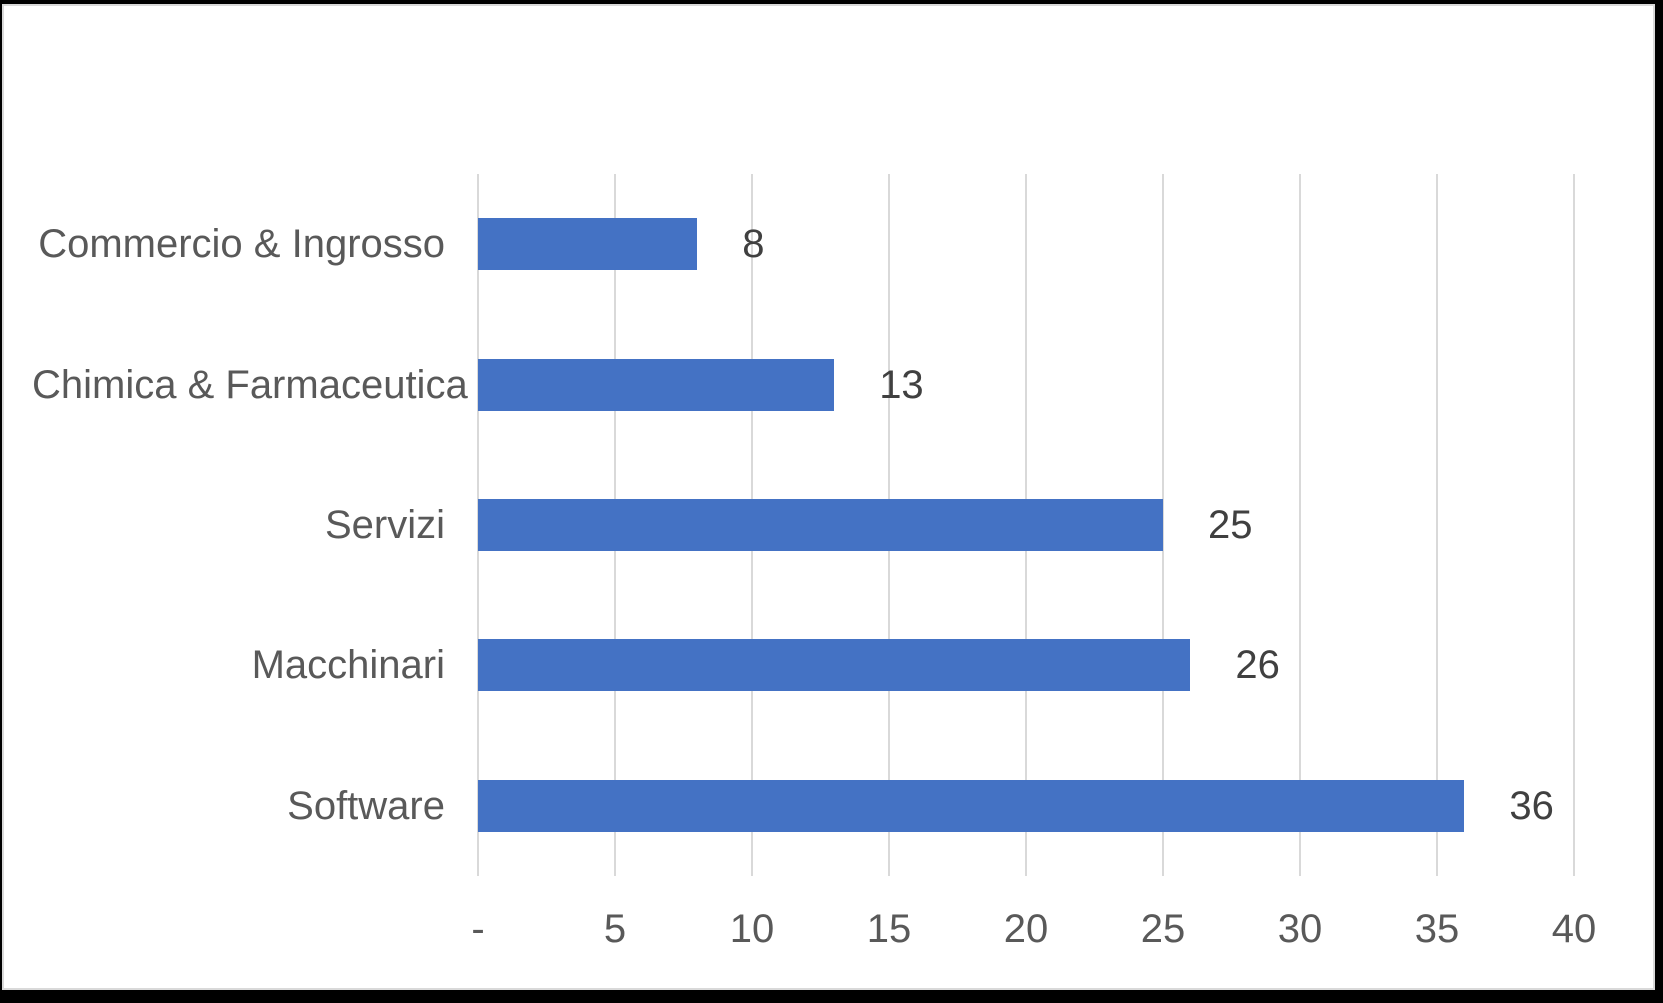  What do you see at coordinates (1230, 525) in the screenshot?
I see `data-label: 25` at bounding box center [1230, 525].